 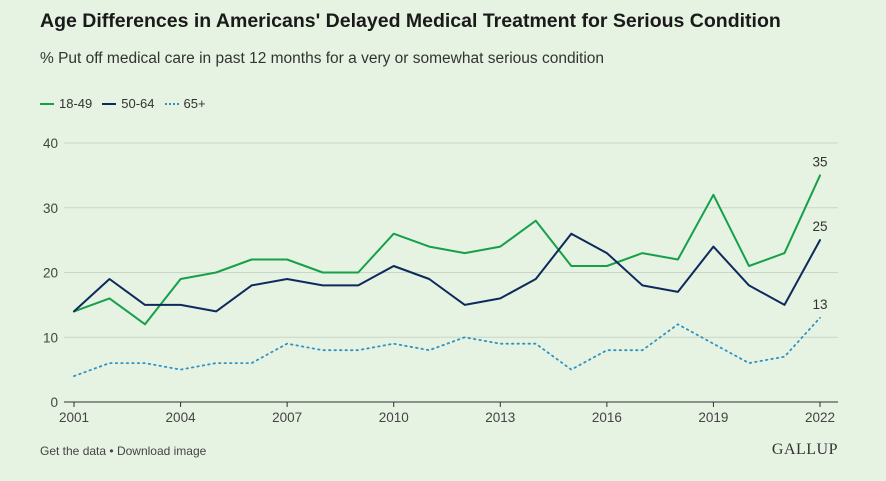 What do you see at coordinates (74, 417) in the screenshot?
I see `x-tick-label: 2001` at bounding box center [74, 417].